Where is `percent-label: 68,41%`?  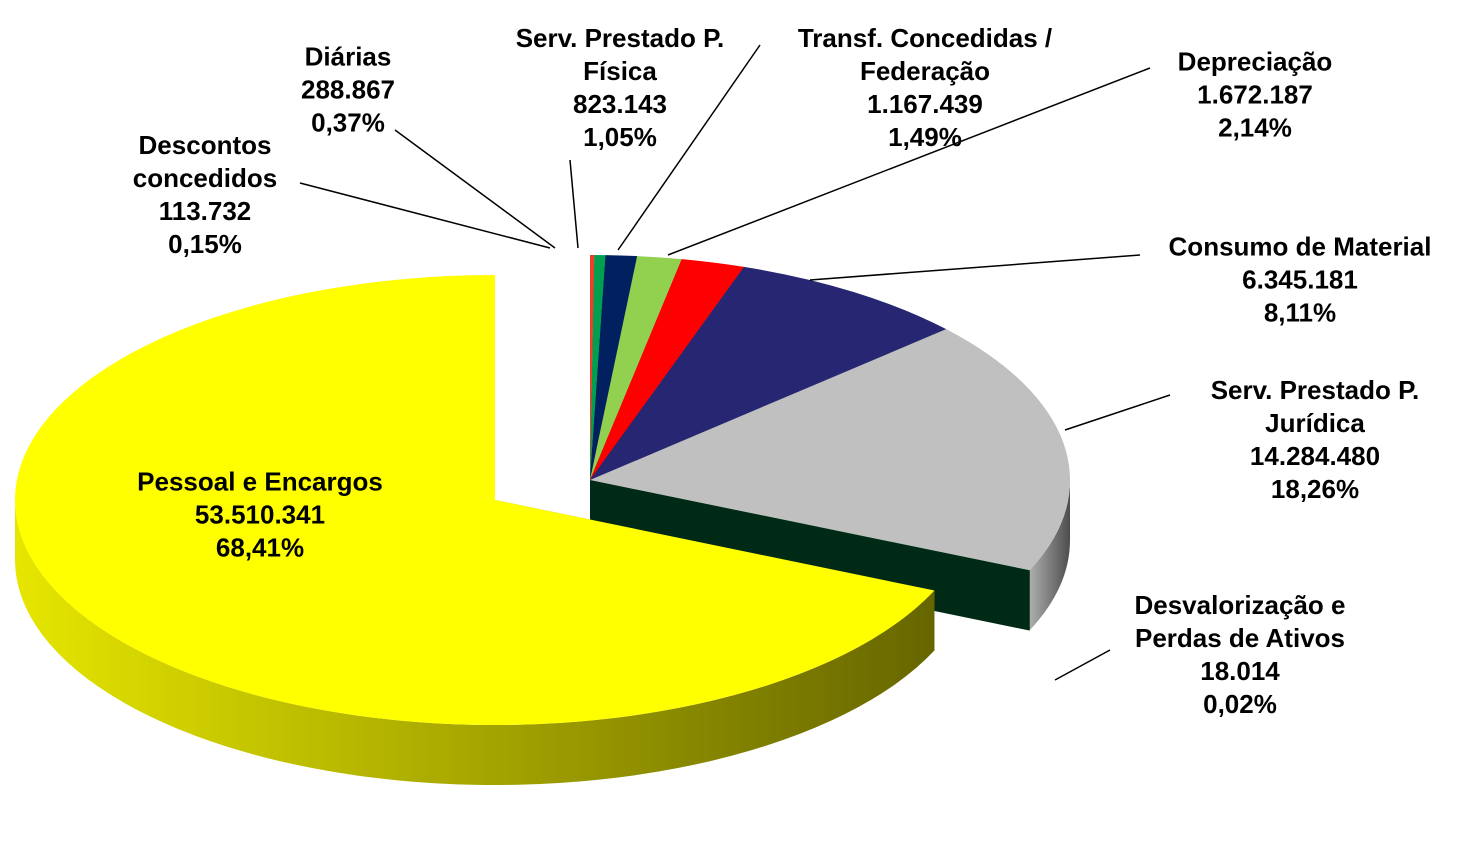
percent-label: 68,41% is located at coordinates (260, 547).